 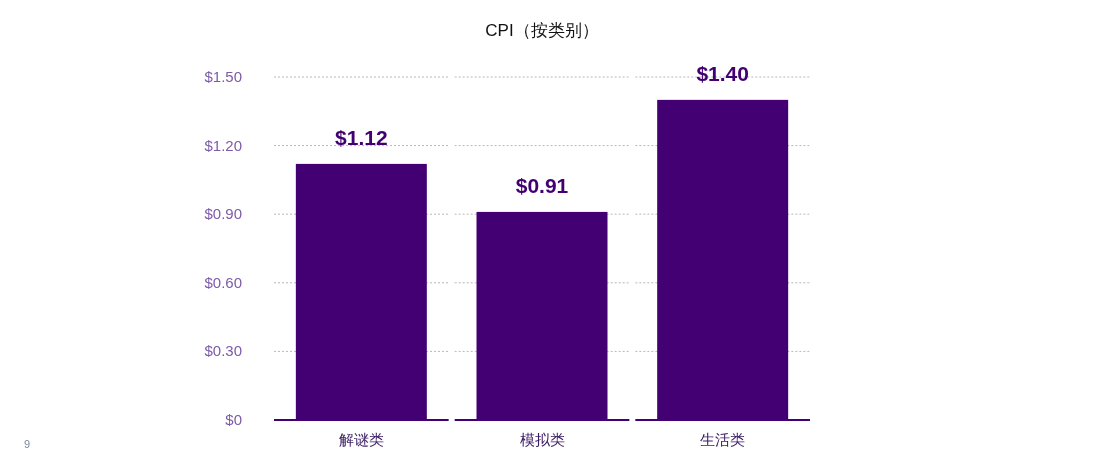 What do you see at coordinates (223, 214) in the screenshot?
I see `y-tick-label: $0.90` at bounding box center [223, 214].